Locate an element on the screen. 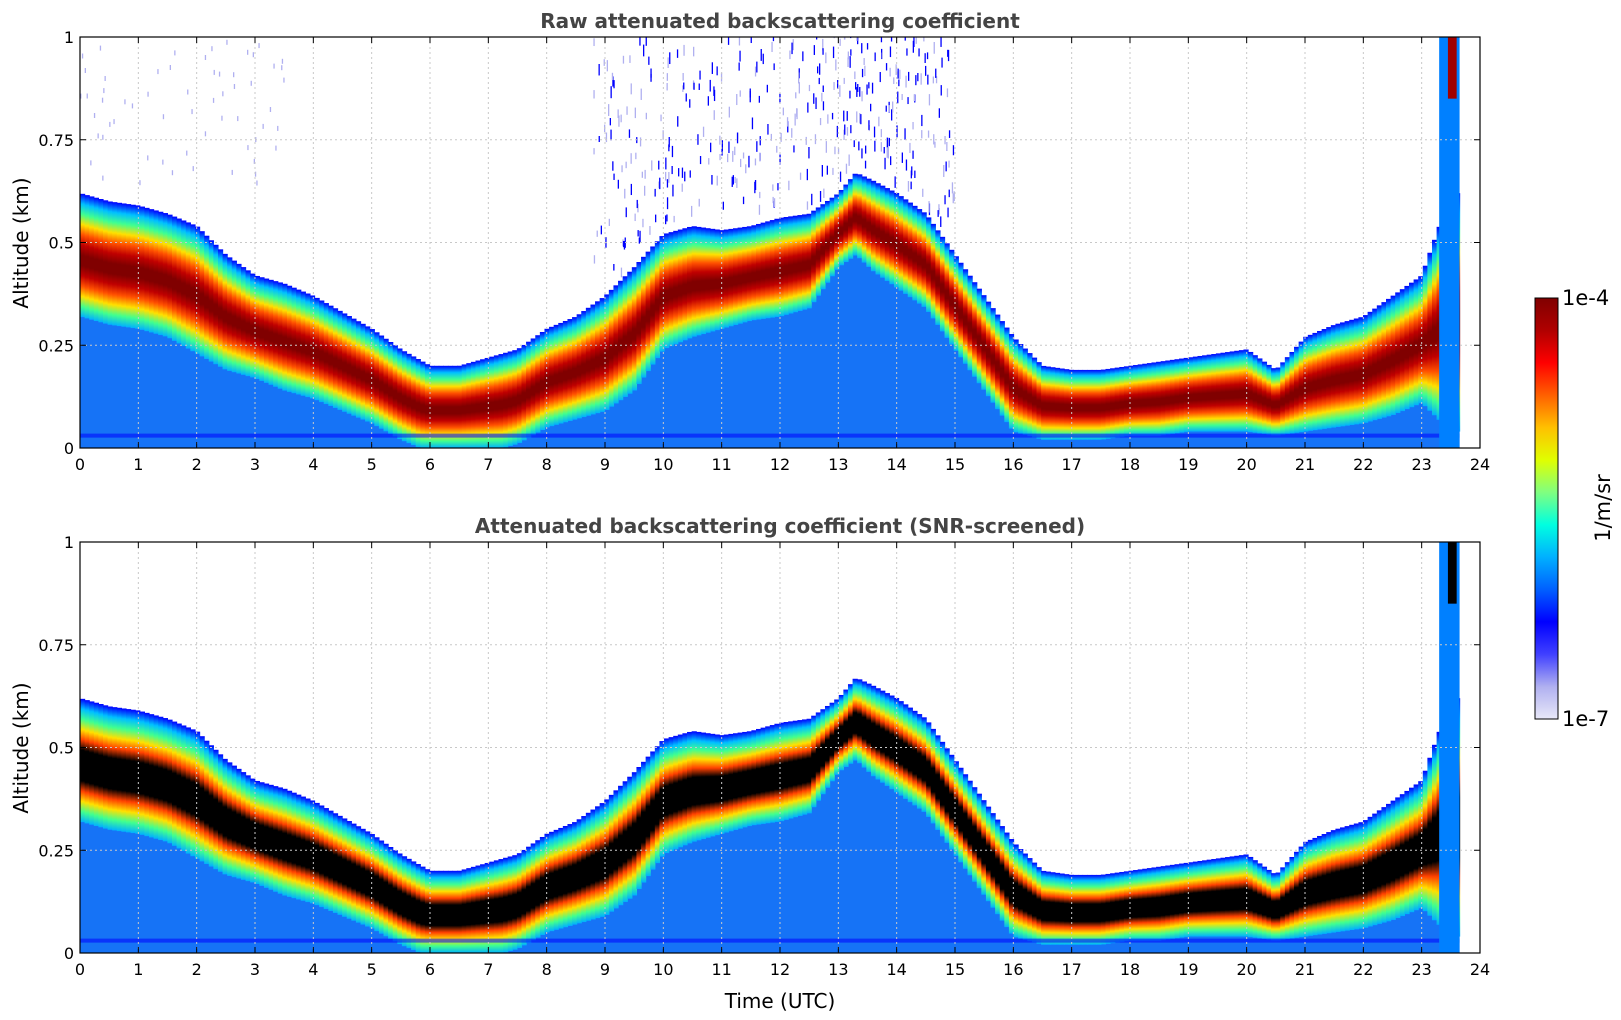 Image resolution: width=1621 pixels, height=1020 pixels. x-tick-label: 11 is located at coordinates (721, 464).